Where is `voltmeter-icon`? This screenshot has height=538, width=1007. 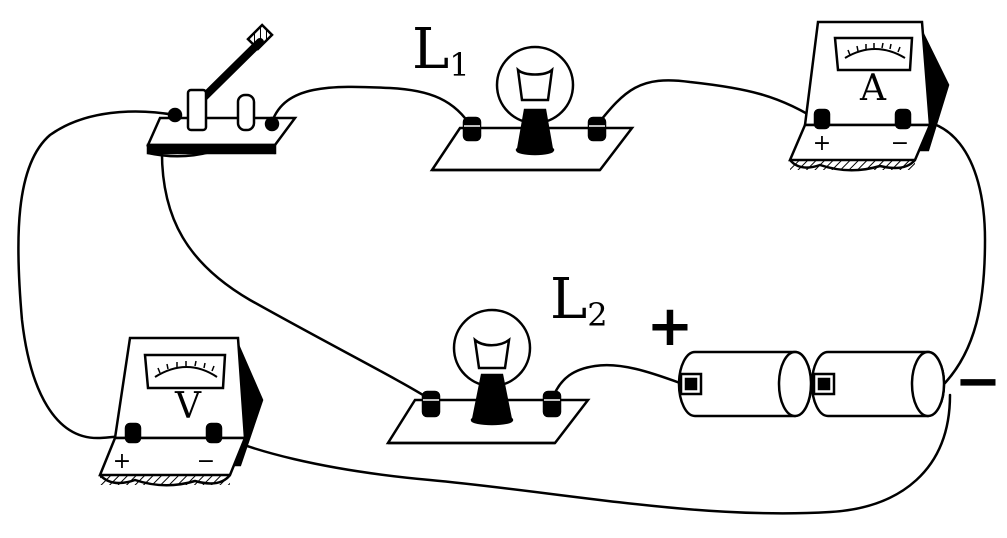 voltmeter-icon is located at coordinates (181, 411).